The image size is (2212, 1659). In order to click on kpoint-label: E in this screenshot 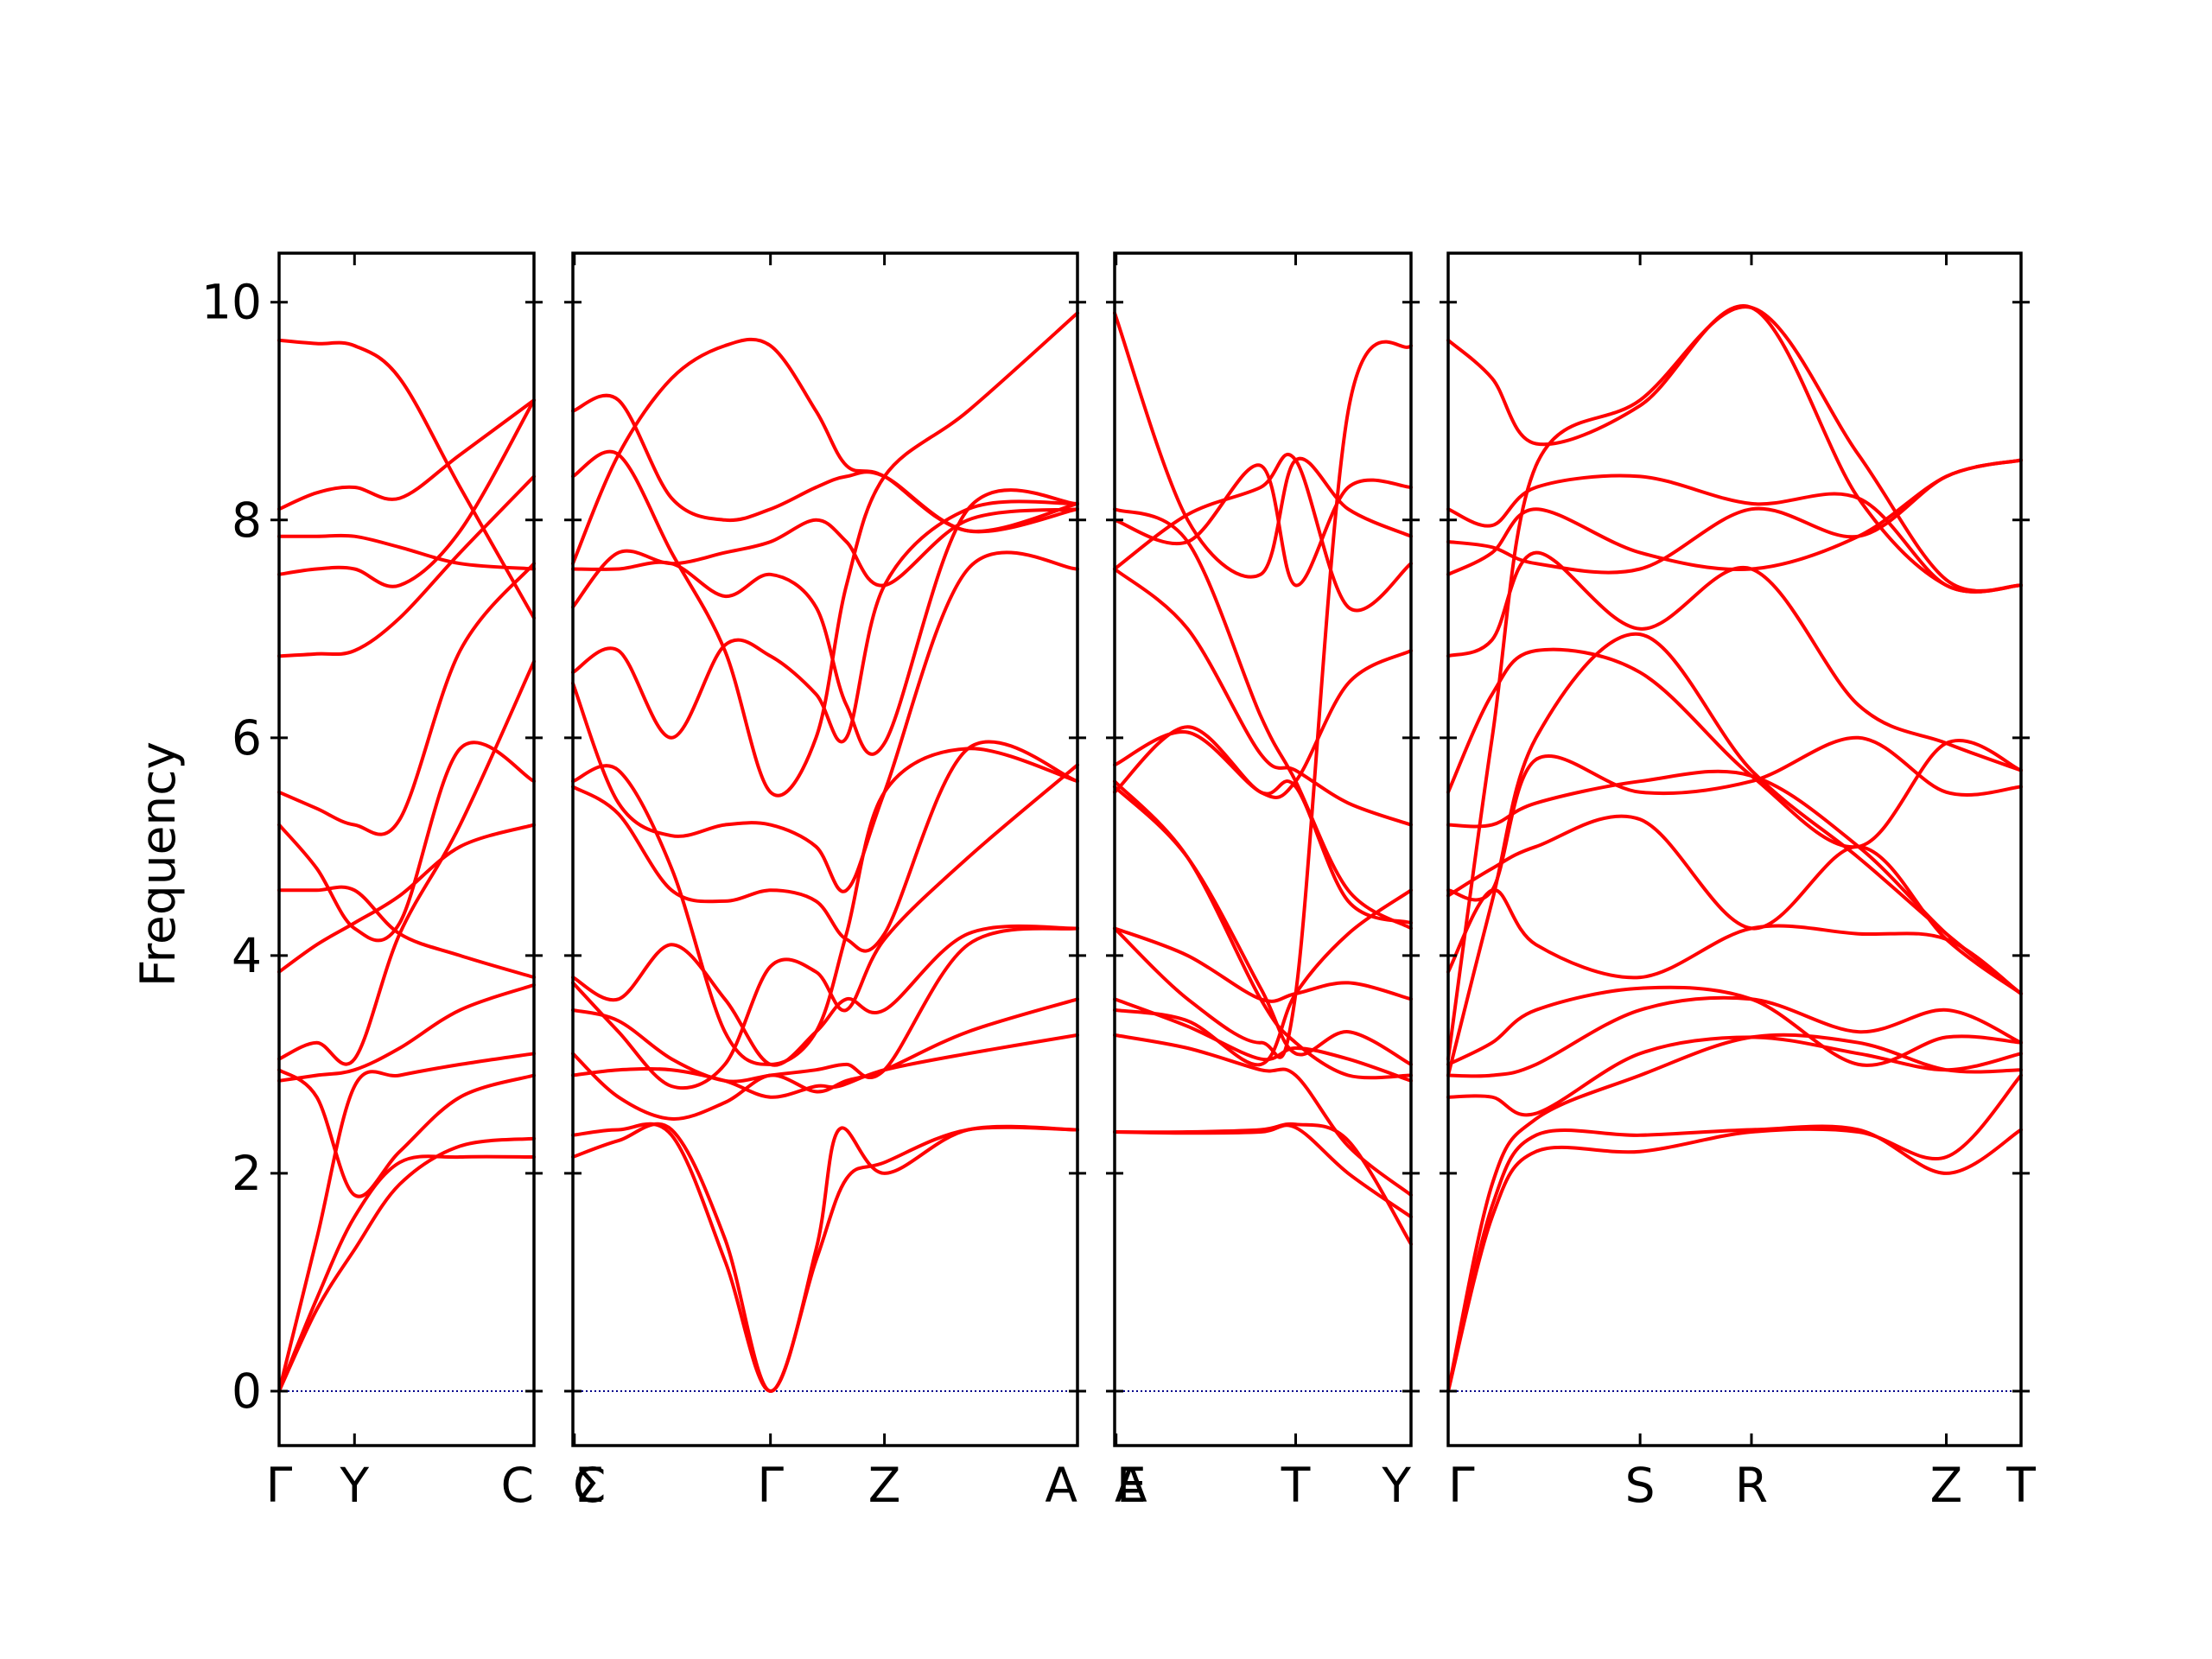, I will do `click(1131, 1485)`.